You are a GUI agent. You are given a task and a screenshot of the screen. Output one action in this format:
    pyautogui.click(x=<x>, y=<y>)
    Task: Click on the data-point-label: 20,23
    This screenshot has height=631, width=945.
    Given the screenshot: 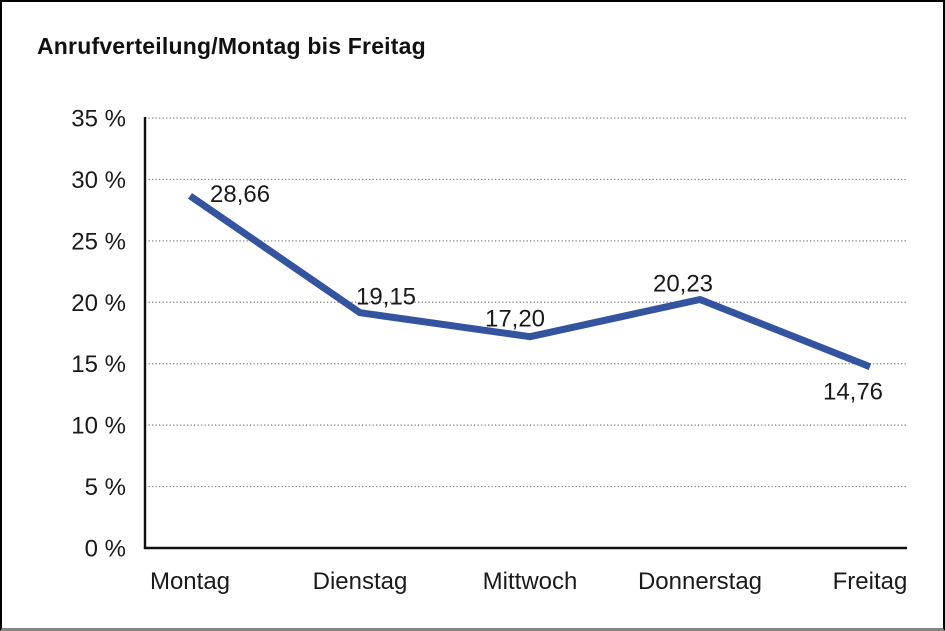 What is the action you would take?
    pyautogui.click(x=683, y=283)
    